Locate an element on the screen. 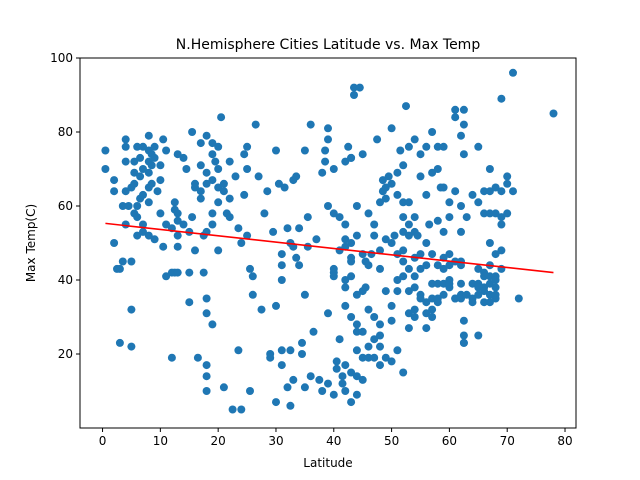 The image size is (640, 480). x-axis-label: Latitude is located at coordinates (327, 463).